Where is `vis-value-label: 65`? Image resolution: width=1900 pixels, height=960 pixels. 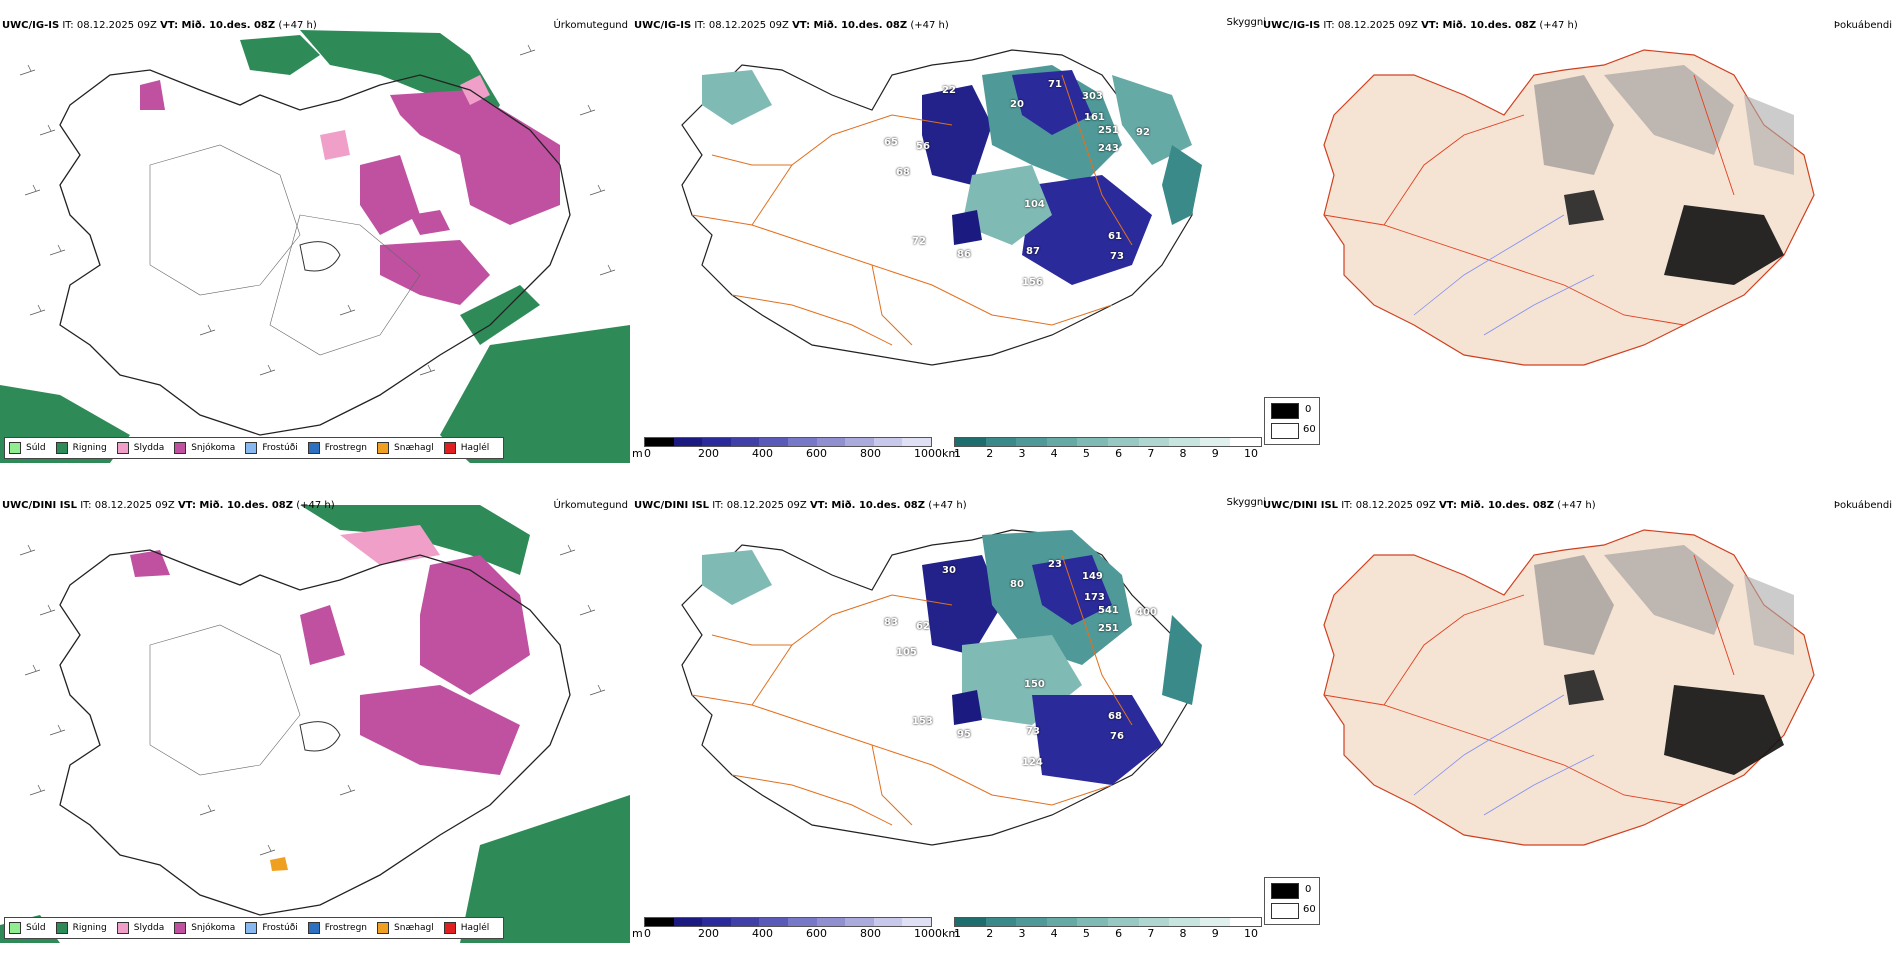 vis-value-label: 65 is located at coordinates (891, 142).